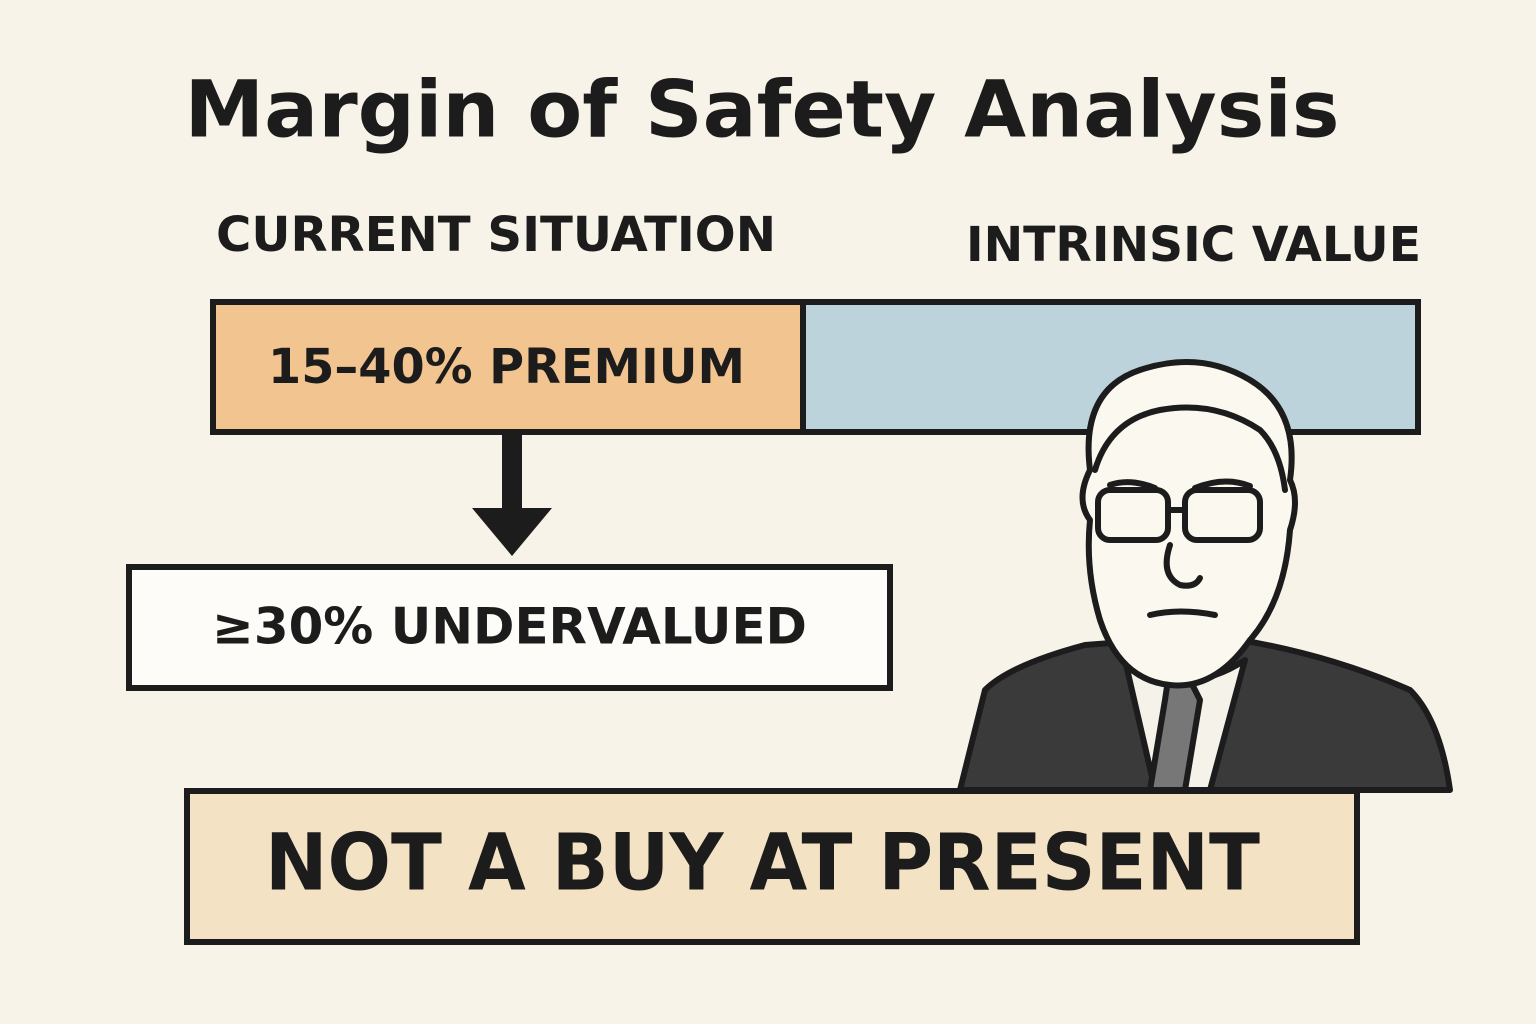  I want to click on verdict-box, so click(772, 866).